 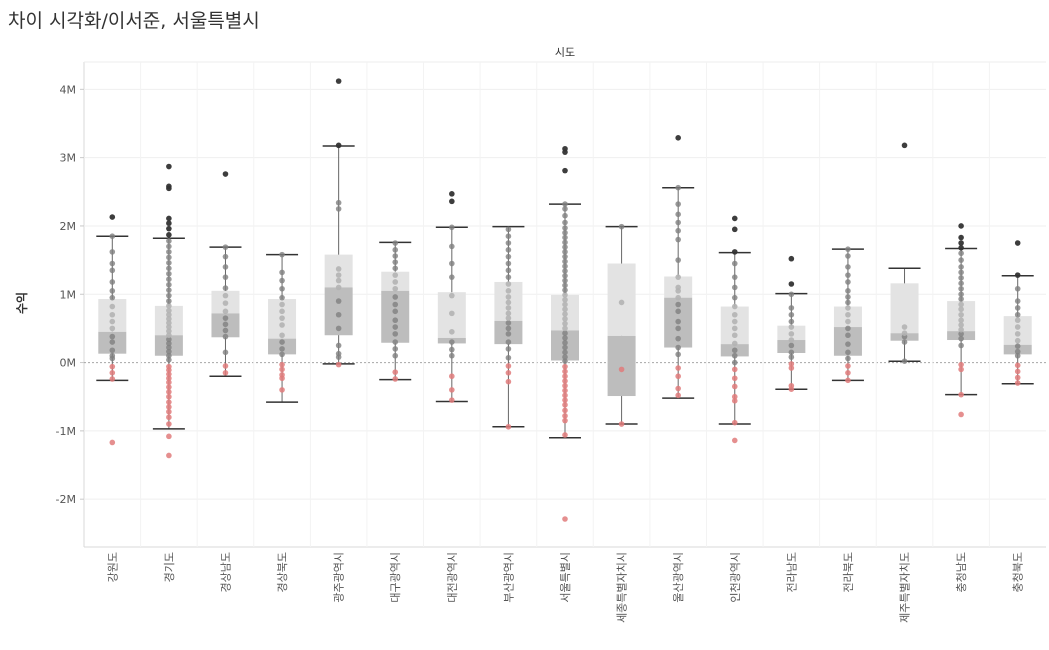 What do you see at coordinates (621, 366) in the screenshot?
I see `box-lower` at bounding box center [621, 366].